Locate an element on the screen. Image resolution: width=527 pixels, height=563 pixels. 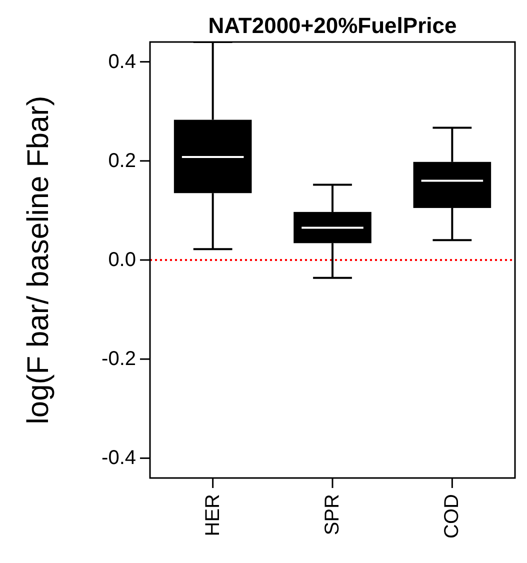
chart-title: NAT2000+20%FuelPrice is located at coordinates (332, 25).